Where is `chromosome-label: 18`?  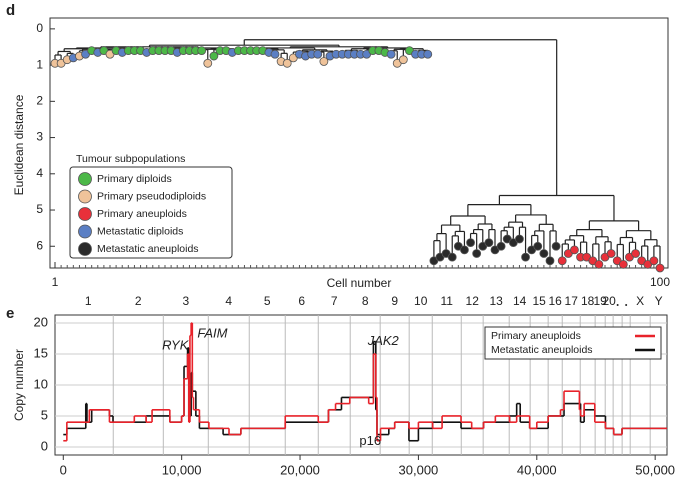 chromosome-label: 18 is located at coordinates (588, 301).